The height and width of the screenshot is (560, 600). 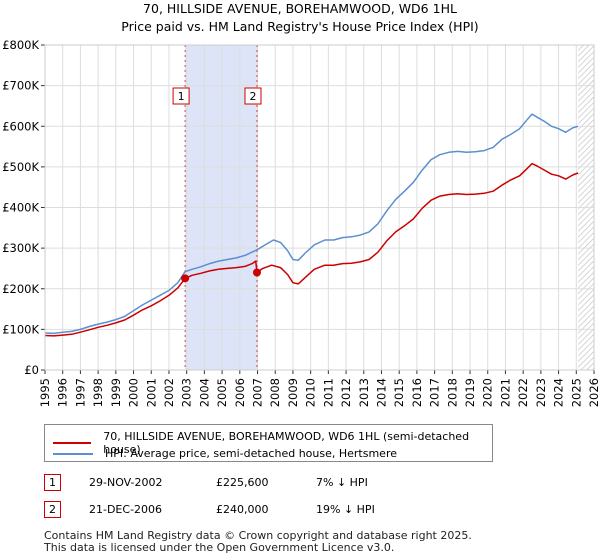 I want to click on x-tick-label: 2004, so click(x=204, y=392).